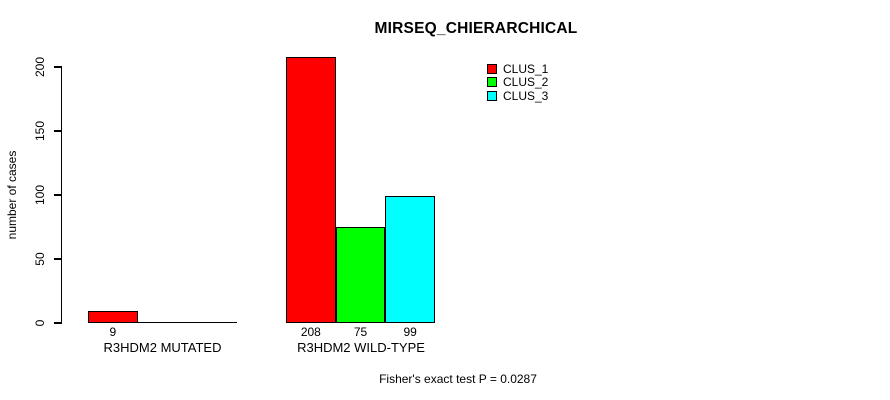 The height and width of the screenshot is (400, 890). Describe the element at coordinates (526, 69) in the screenshot. I see `legend-label-clus-1: CLUS_1` at that location.